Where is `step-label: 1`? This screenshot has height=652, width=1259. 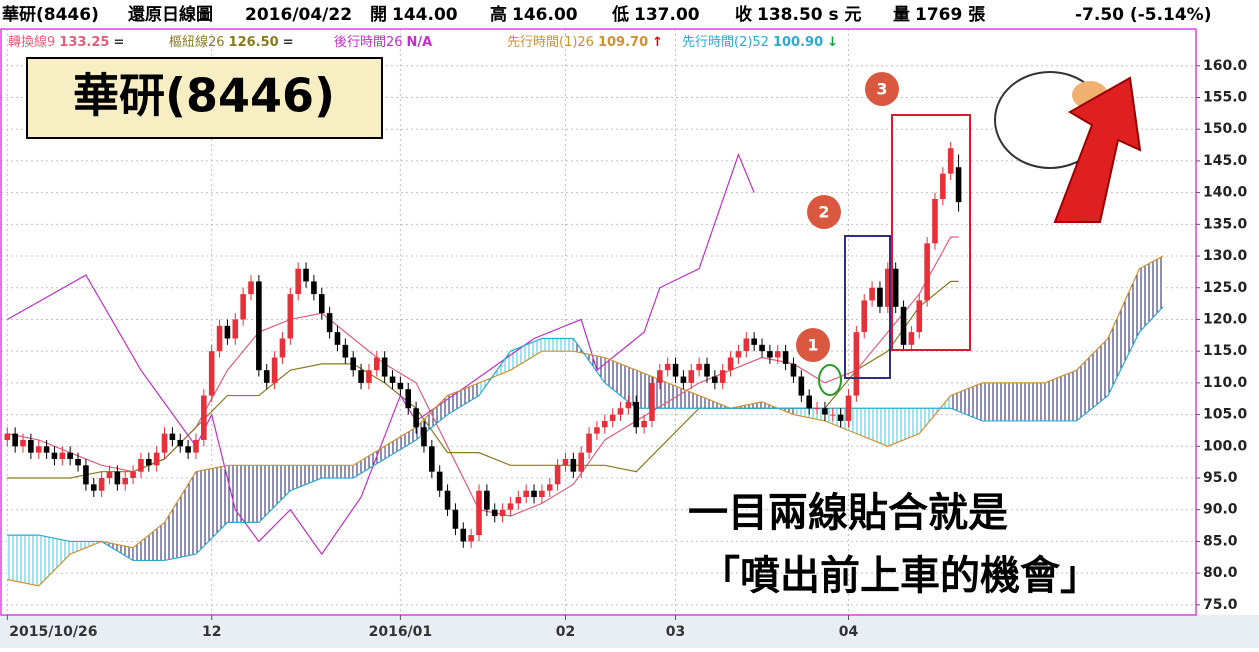 step-label: 1 is located at coordinates (812, 345).